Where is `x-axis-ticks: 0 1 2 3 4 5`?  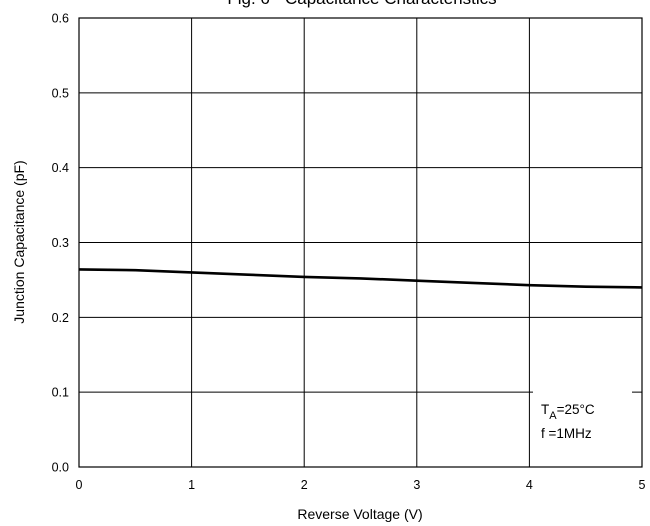 x-axis-ticks: 0 1 2 3 4 5 is located at coordinates (361, 485).